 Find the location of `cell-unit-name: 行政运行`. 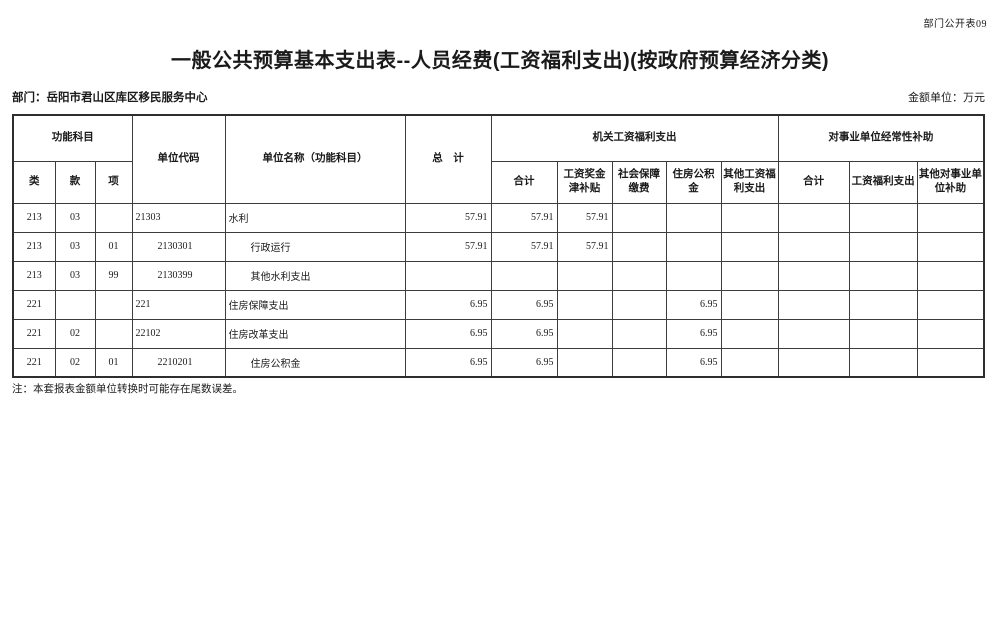

cell-unit-name: 行政运行 is located at coordinates (315, 246).